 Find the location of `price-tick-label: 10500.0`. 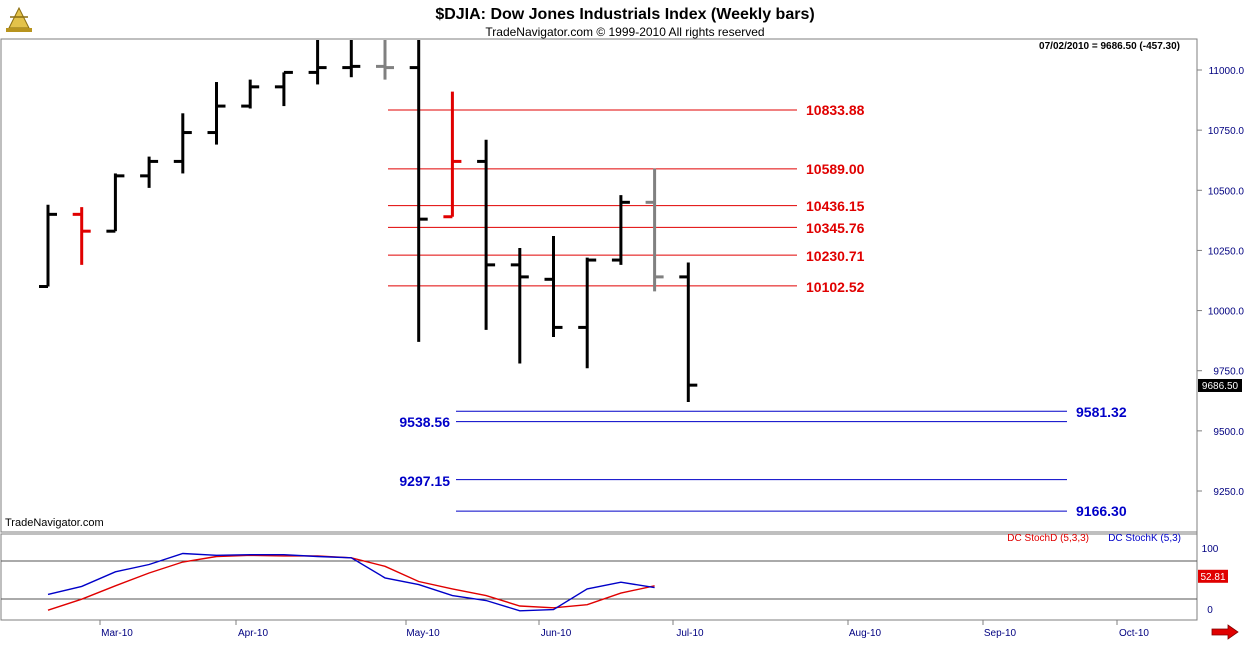

price-tick-label: 10500.0 is located at coordinates (1226, 191).